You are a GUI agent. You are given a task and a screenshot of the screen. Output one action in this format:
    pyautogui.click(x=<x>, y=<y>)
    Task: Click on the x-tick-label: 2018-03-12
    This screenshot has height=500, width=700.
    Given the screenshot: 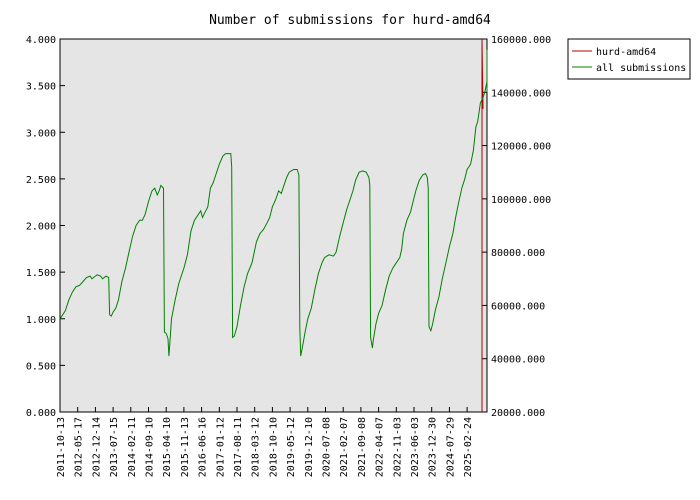 What is the action you would take?
    pyautogui.click(x=256, y=447)
    